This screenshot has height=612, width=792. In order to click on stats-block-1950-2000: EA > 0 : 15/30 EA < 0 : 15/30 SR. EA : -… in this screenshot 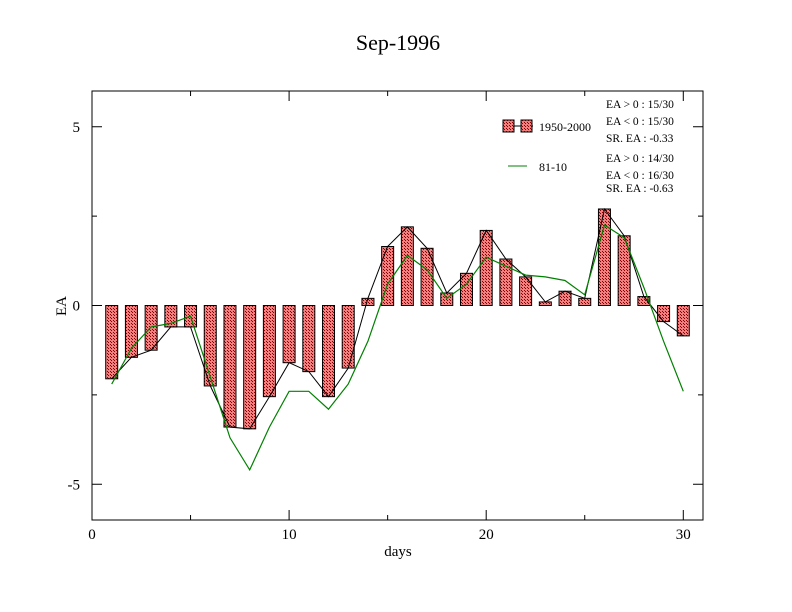, I will do `click(640, 122)`.